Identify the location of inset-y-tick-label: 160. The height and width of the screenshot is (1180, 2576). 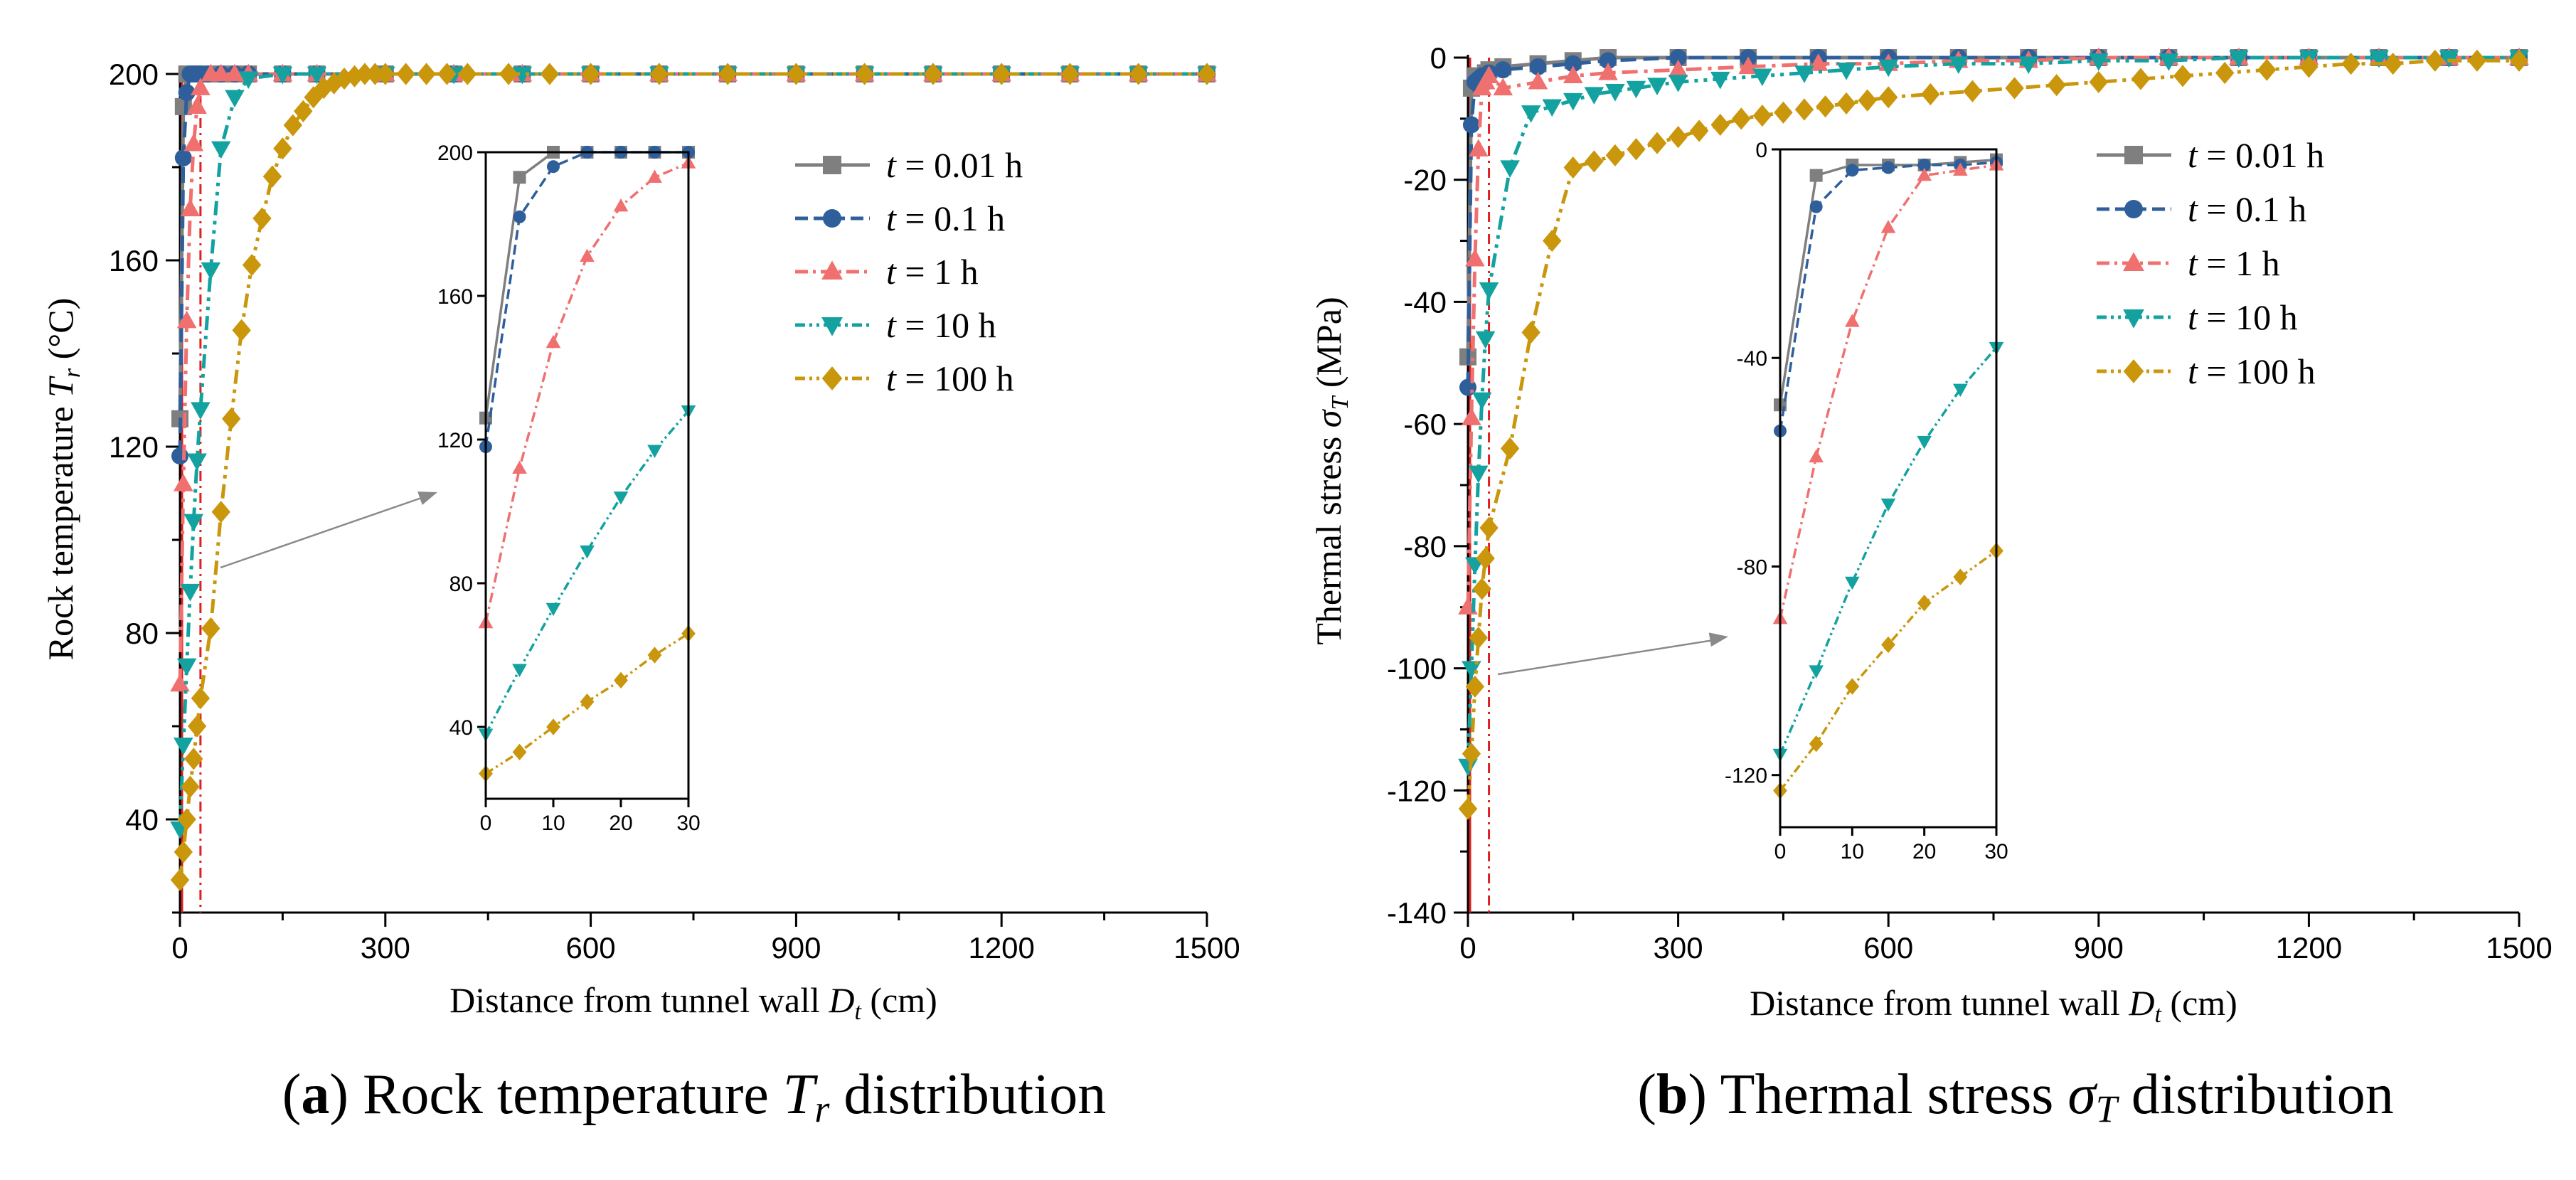
(455, 297).